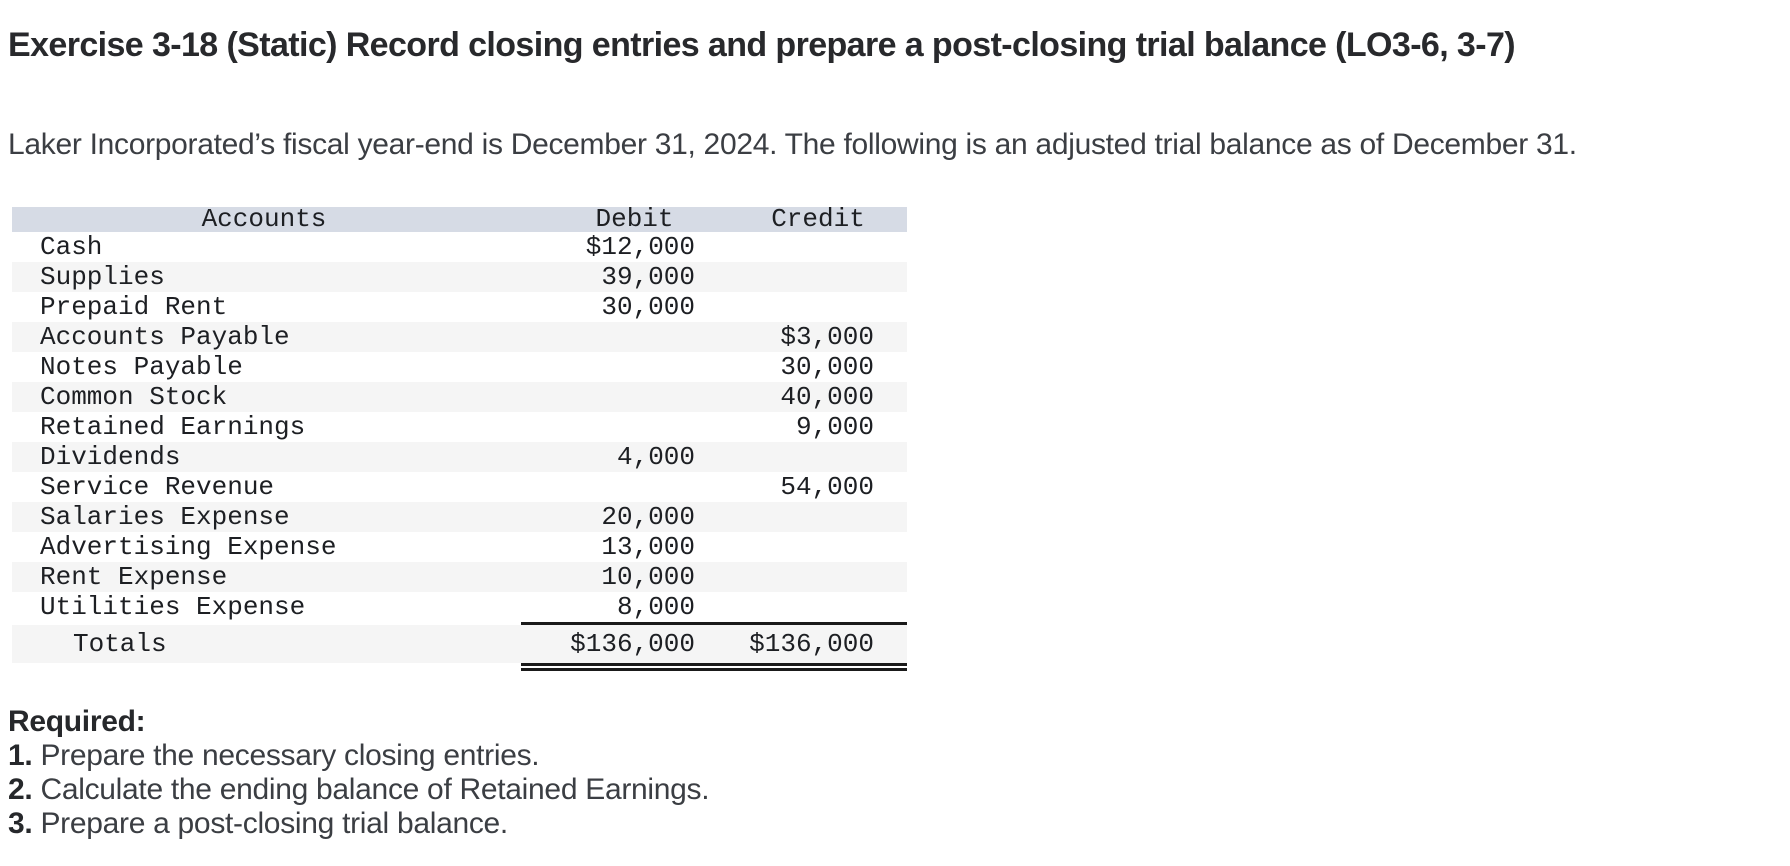 This screenshot has height=866, width=1790. I want to click on totals-row: Totals $136,000 $136,000, so click(459, 644).